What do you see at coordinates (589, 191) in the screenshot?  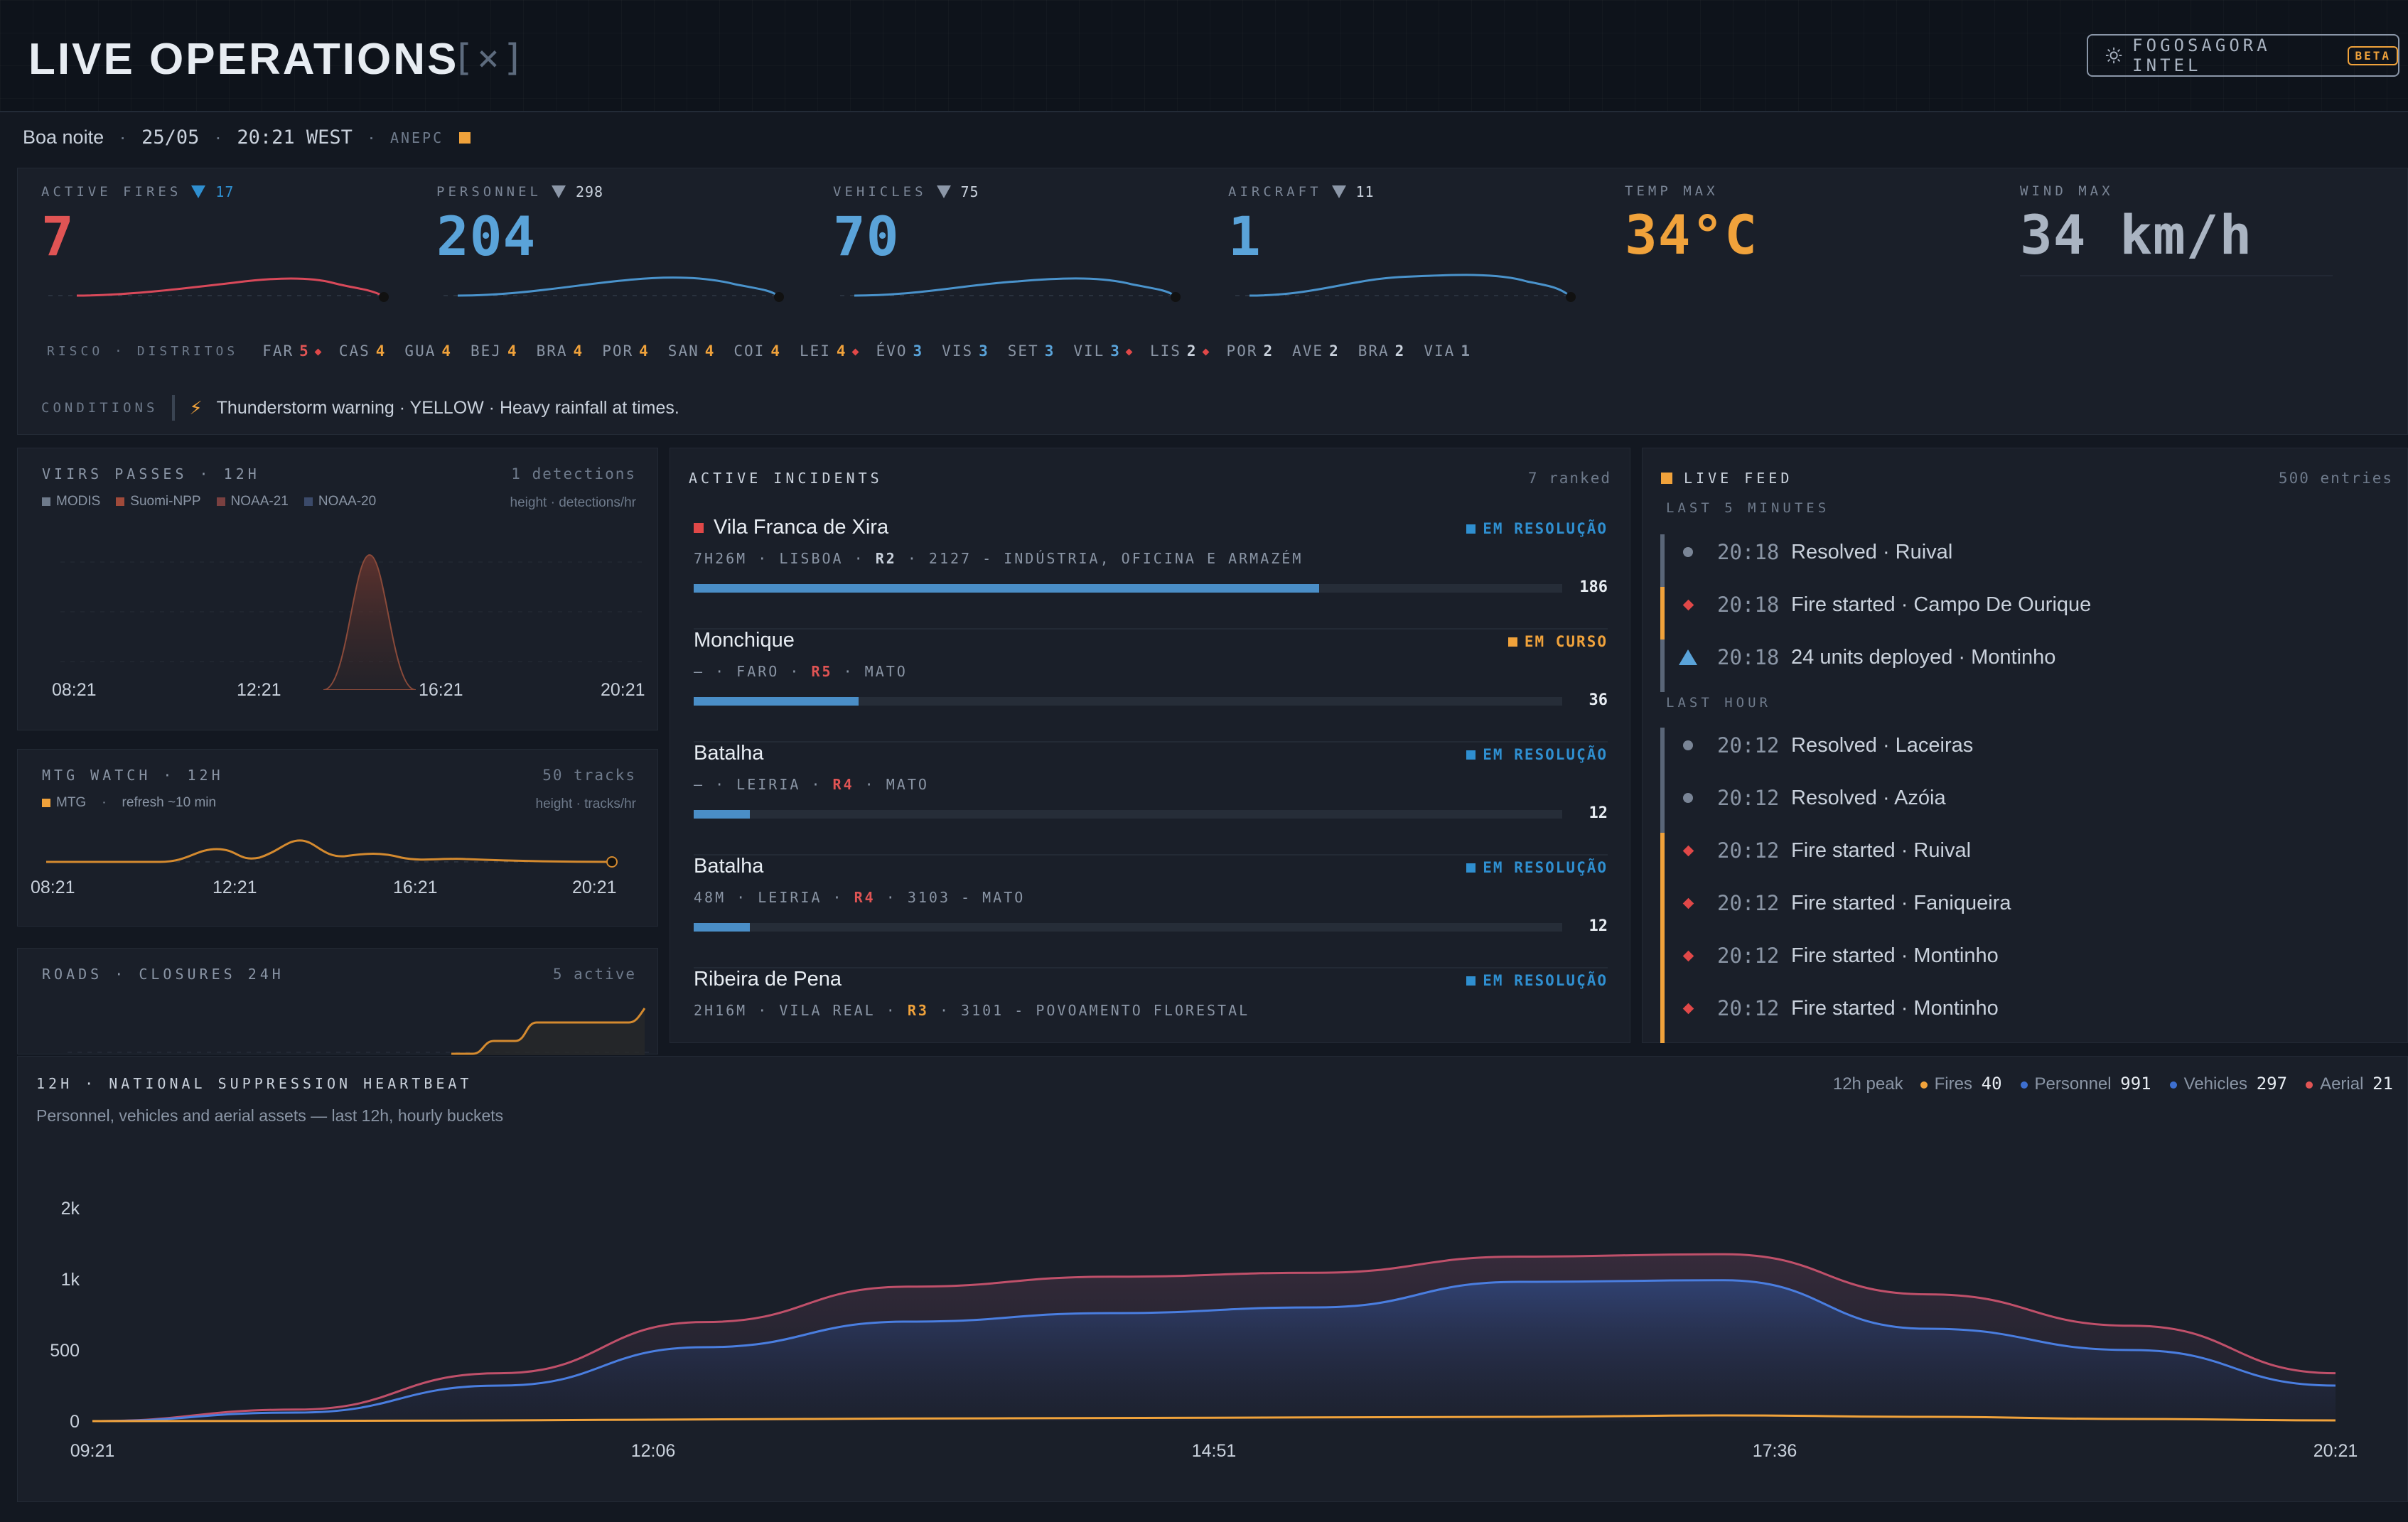 I see `kpi-delta: 298` at bounding box center [589, 191].